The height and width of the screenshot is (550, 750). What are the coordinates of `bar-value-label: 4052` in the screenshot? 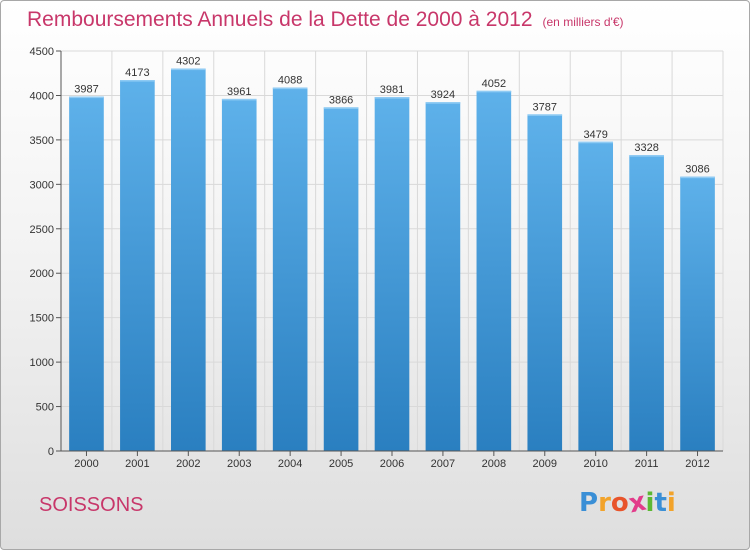 It's located at (494, 84).